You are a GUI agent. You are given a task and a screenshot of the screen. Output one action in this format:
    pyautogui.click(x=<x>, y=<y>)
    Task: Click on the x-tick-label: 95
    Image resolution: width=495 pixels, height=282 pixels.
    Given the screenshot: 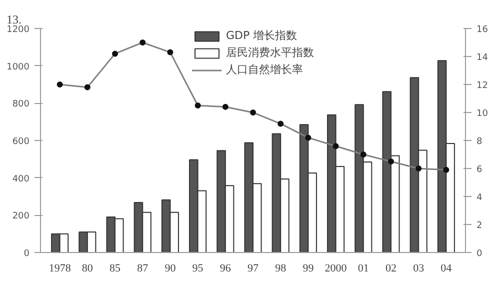 What is the action you would take?
    pyautogui.click(x=198, y=268)
    